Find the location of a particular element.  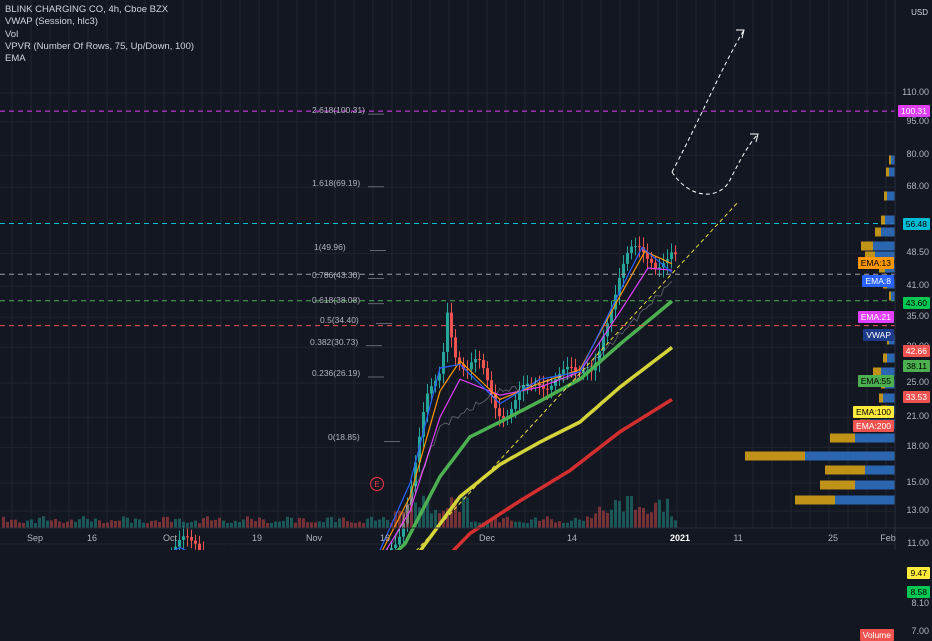

y-tick-label: 41.00 is located at coordinates (917, 285).